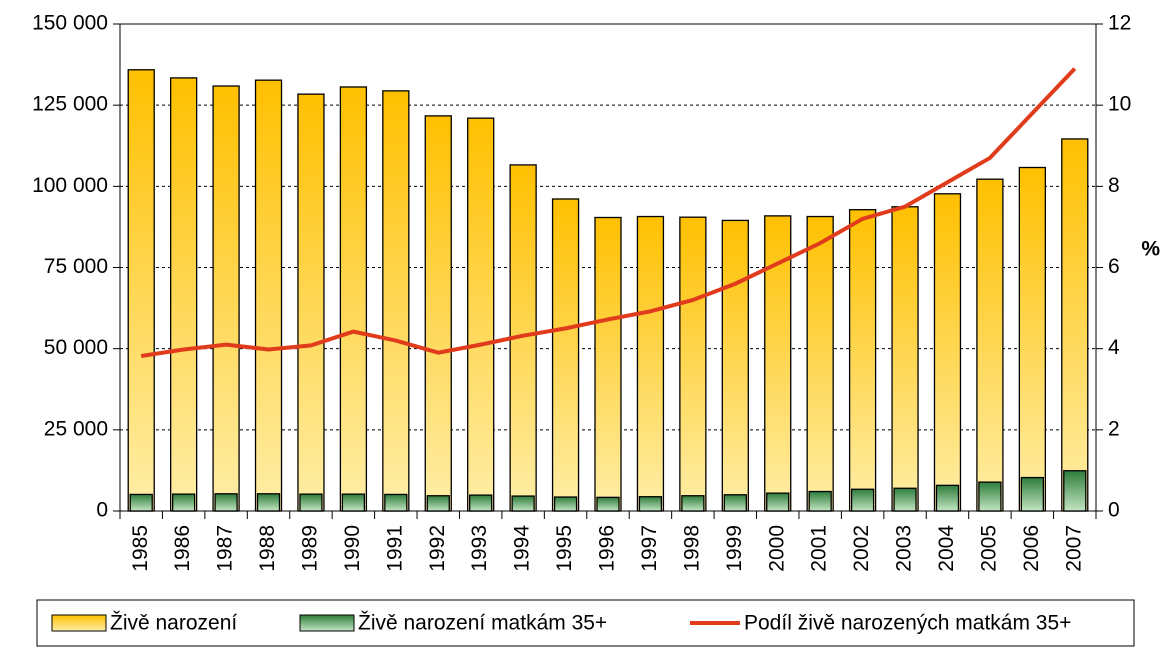 This screenshot has width=1169, height=659. I want to click on x-tick-label: 1993, so click(479, 548).